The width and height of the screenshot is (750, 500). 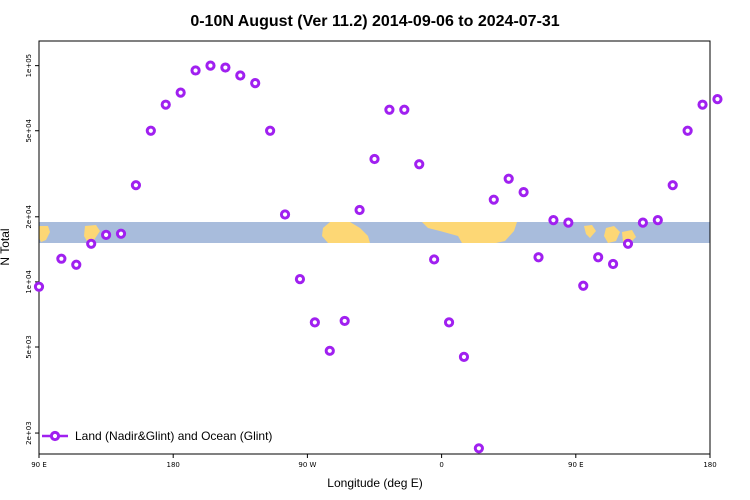 What do you see at coordinates (346, 232) in the screenshot?
I see `land-central-america` at bounding box center [346, 232].